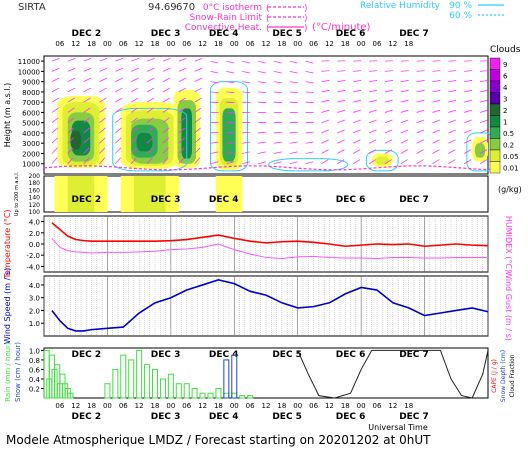 Image resolution: width=528 pixels, height=450 pixels. Describe the element at coordinates (511, 157) in the screenshot. I see `clouds-legend-level: 0.05` at that location.